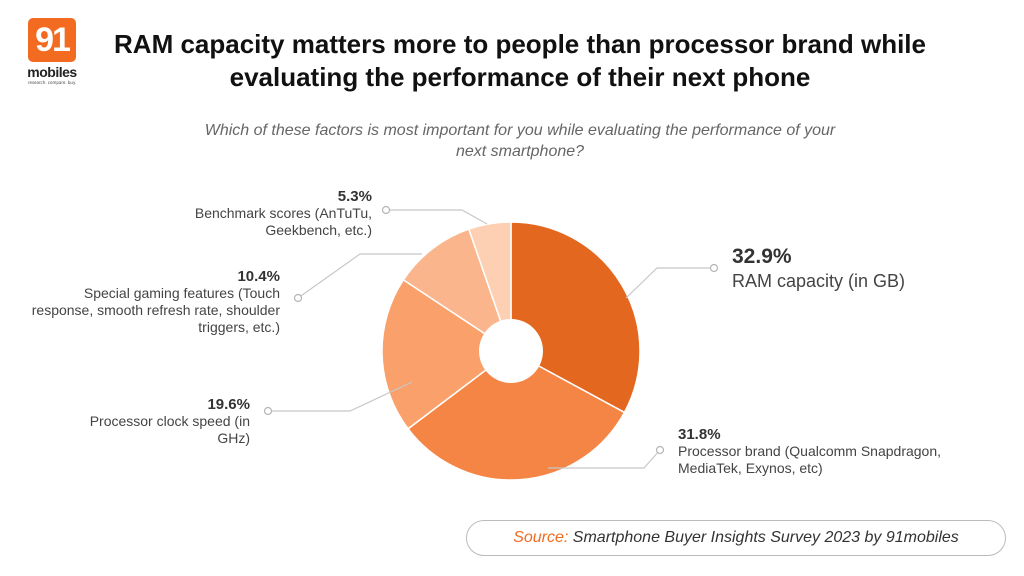  Describe the element at coordinates (818, 268) in the screenshot. I see `label-ram-capacity: 32.9% RAM capacity (in GB)` at that location.